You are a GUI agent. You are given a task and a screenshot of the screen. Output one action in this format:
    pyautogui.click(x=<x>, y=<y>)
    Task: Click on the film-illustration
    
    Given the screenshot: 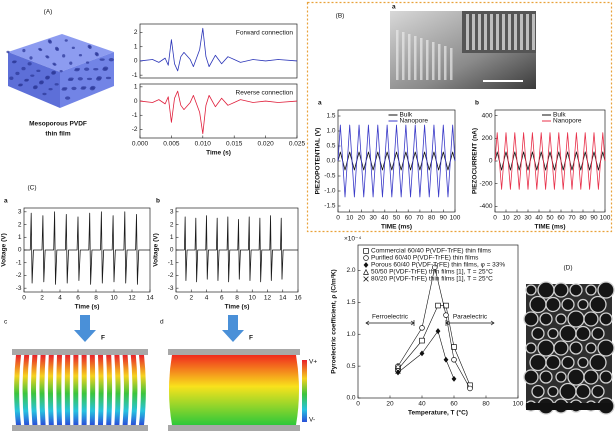 What is the action you would take?
    pyautogui.click(x=60, y=71)
    